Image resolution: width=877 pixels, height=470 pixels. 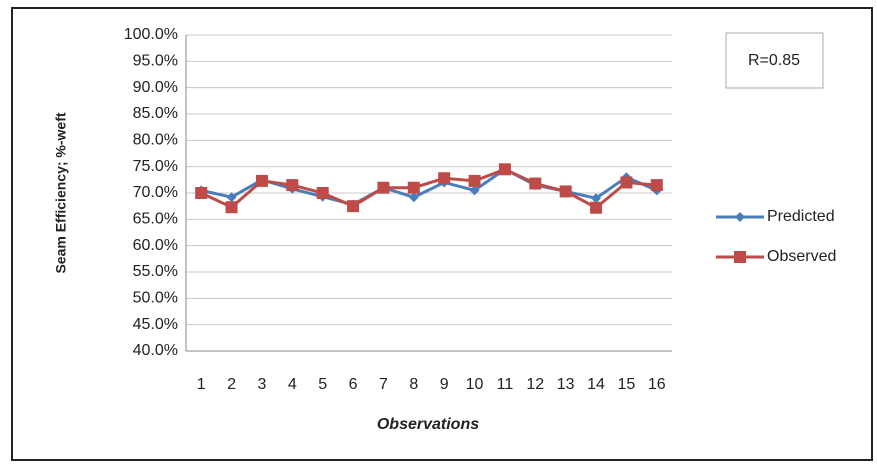 What do you see at coordinates (322, 384) in the screenshot?
I see `x-tick-label: 5` at bounding box center [322, 384].